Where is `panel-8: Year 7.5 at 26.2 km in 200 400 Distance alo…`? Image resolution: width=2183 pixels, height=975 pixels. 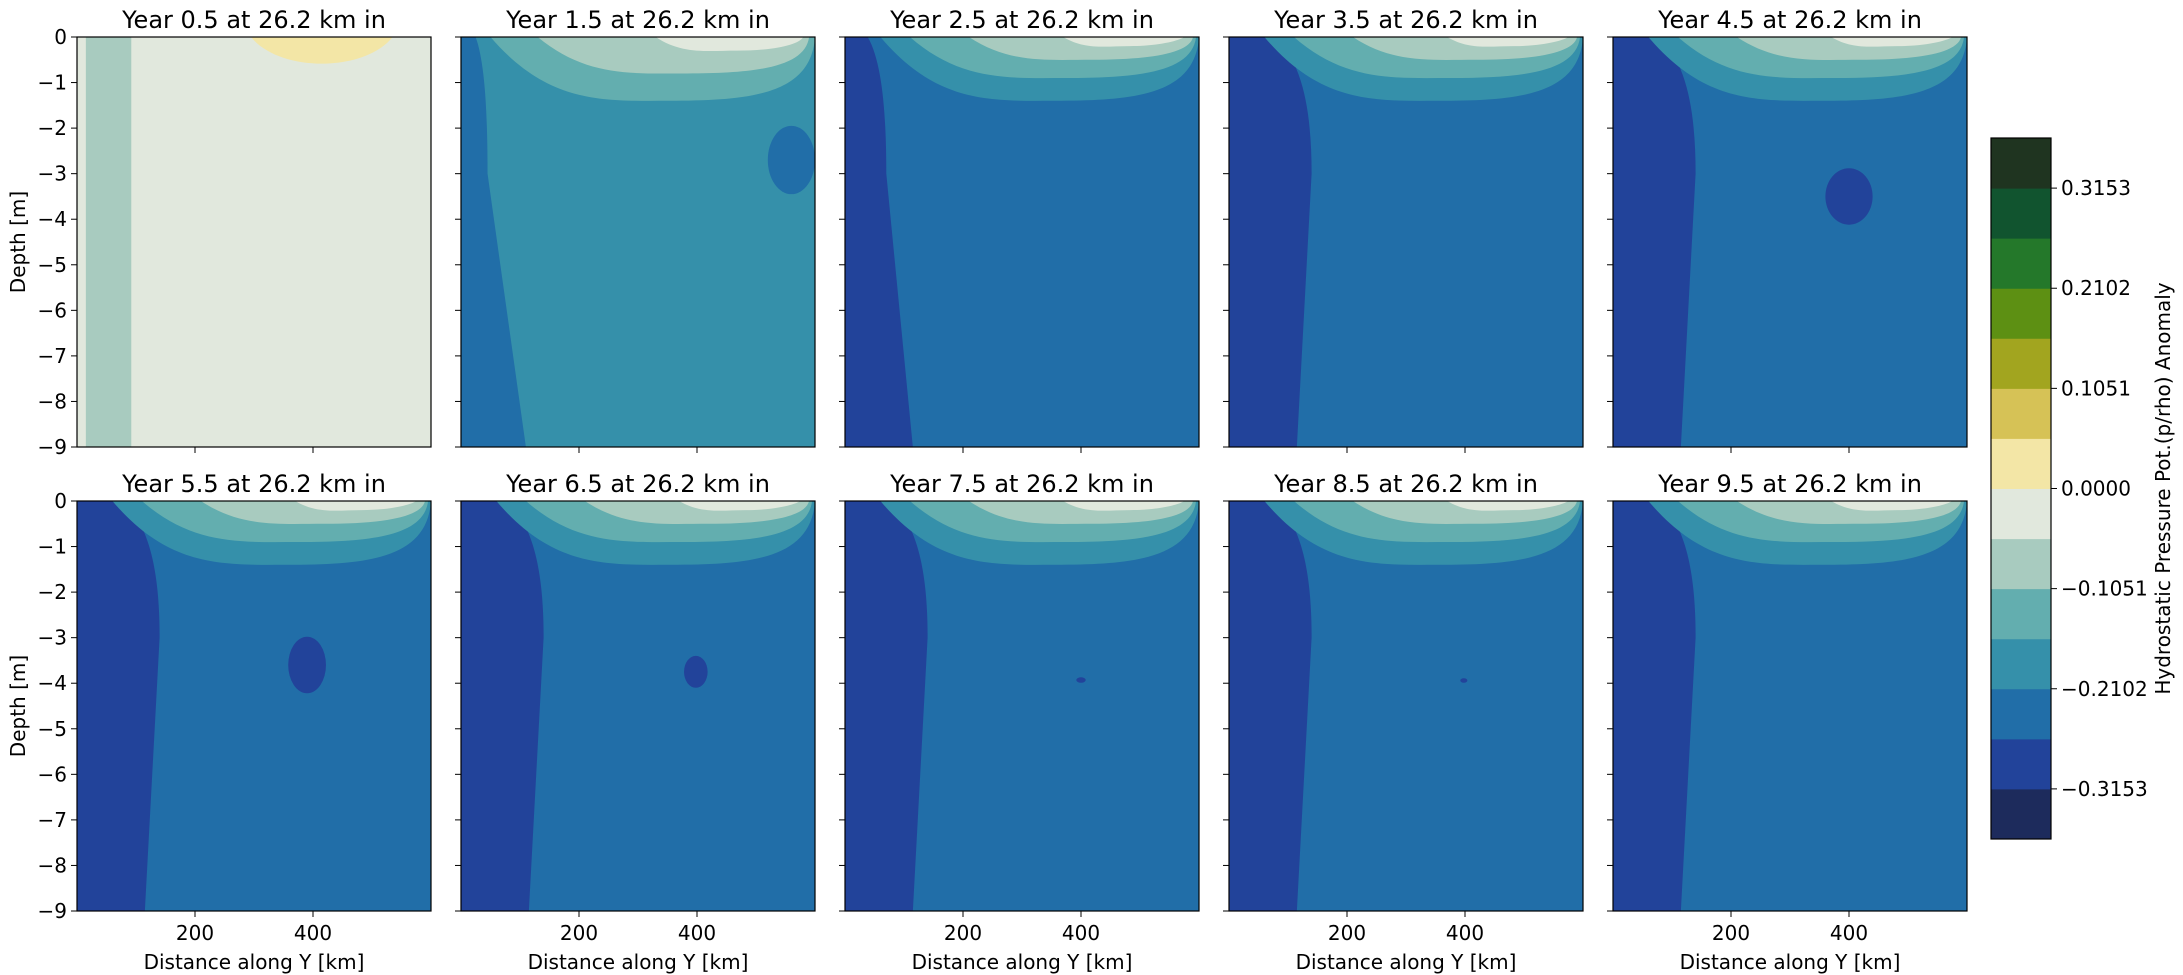
panel-8: Year 7.5 at 26.2 km in 200 400 Distance alo… is located at coordinates (1019, 722).